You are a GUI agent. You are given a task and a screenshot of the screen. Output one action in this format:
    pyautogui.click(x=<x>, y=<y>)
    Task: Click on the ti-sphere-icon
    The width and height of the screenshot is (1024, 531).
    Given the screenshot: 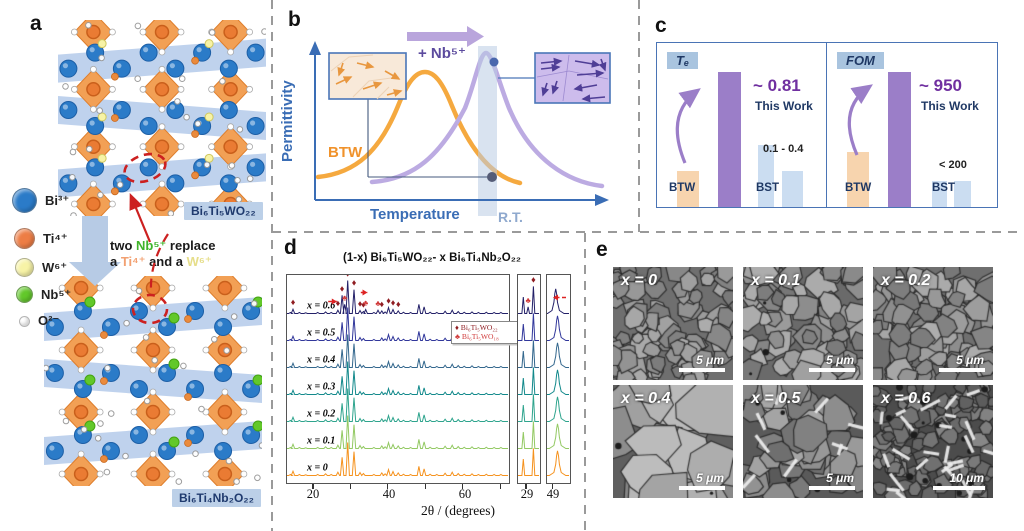 What is the action you would take?
    pyautogui.click(x=24, y=238)
    